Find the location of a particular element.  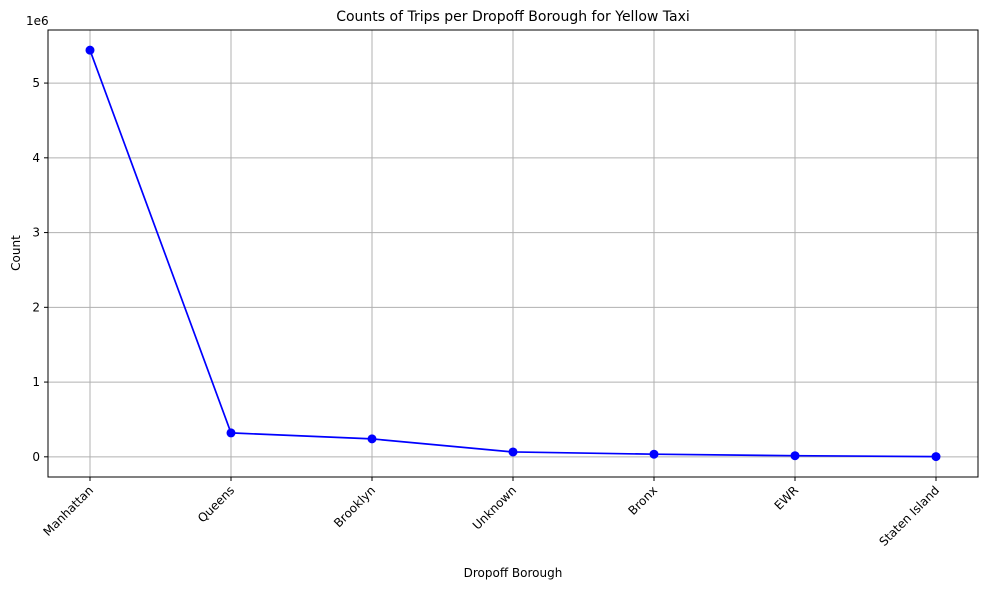

x-tick-label: Staten Island is located at coordinates (909, 516).